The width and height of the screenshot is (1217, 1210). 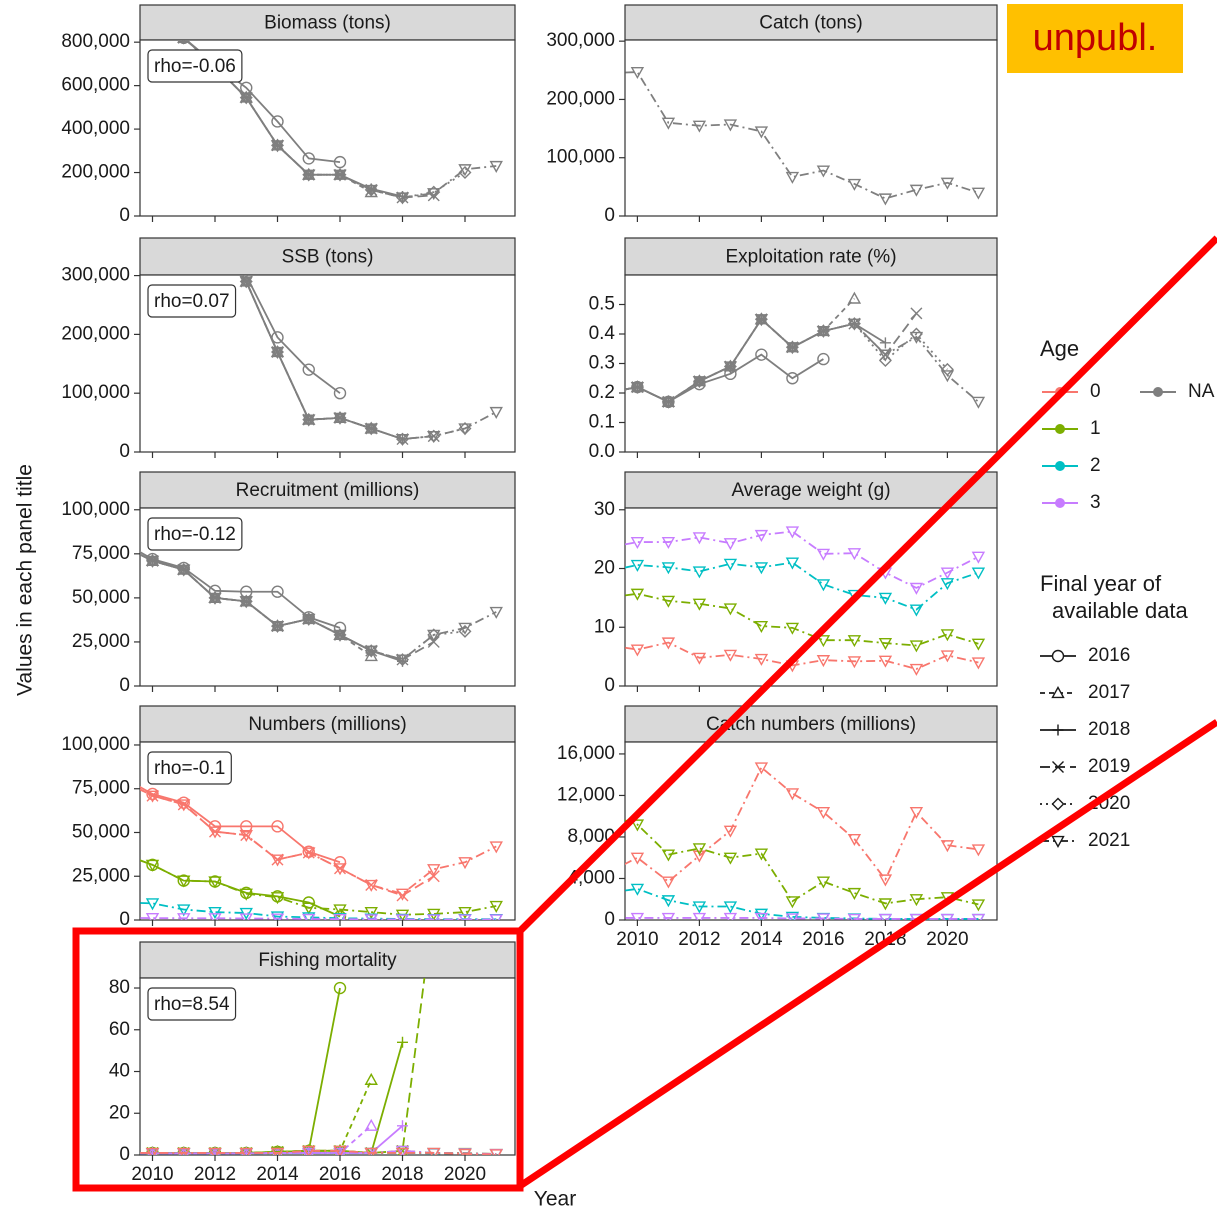 What do you see at coordinates (580, 157) in the screenshot?
I see `y-tick-label: 100,000` at bounding box center [580, 157].